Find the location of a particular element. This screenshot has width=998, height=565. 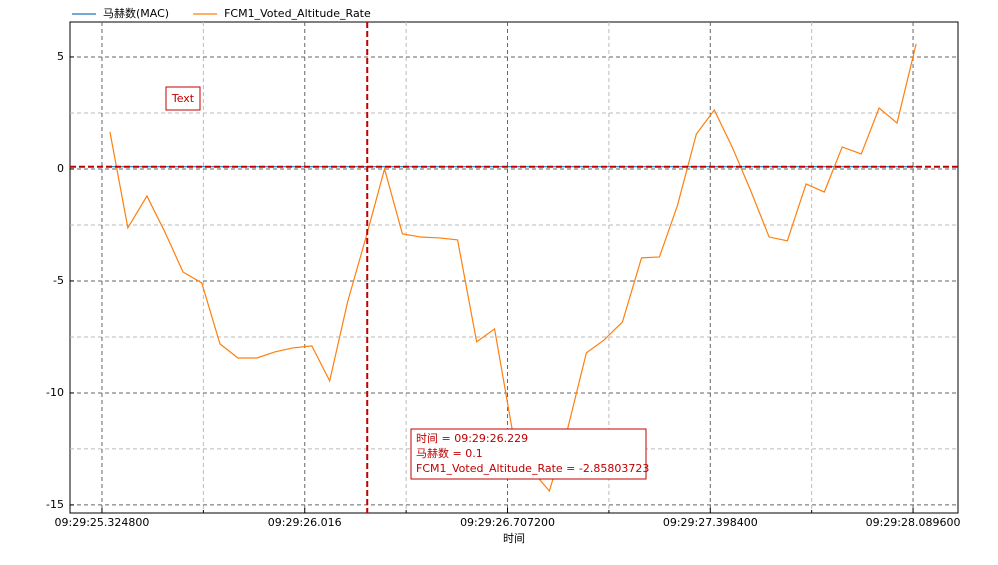

y-tick-label: -5 is located at coordinates (58, 280).